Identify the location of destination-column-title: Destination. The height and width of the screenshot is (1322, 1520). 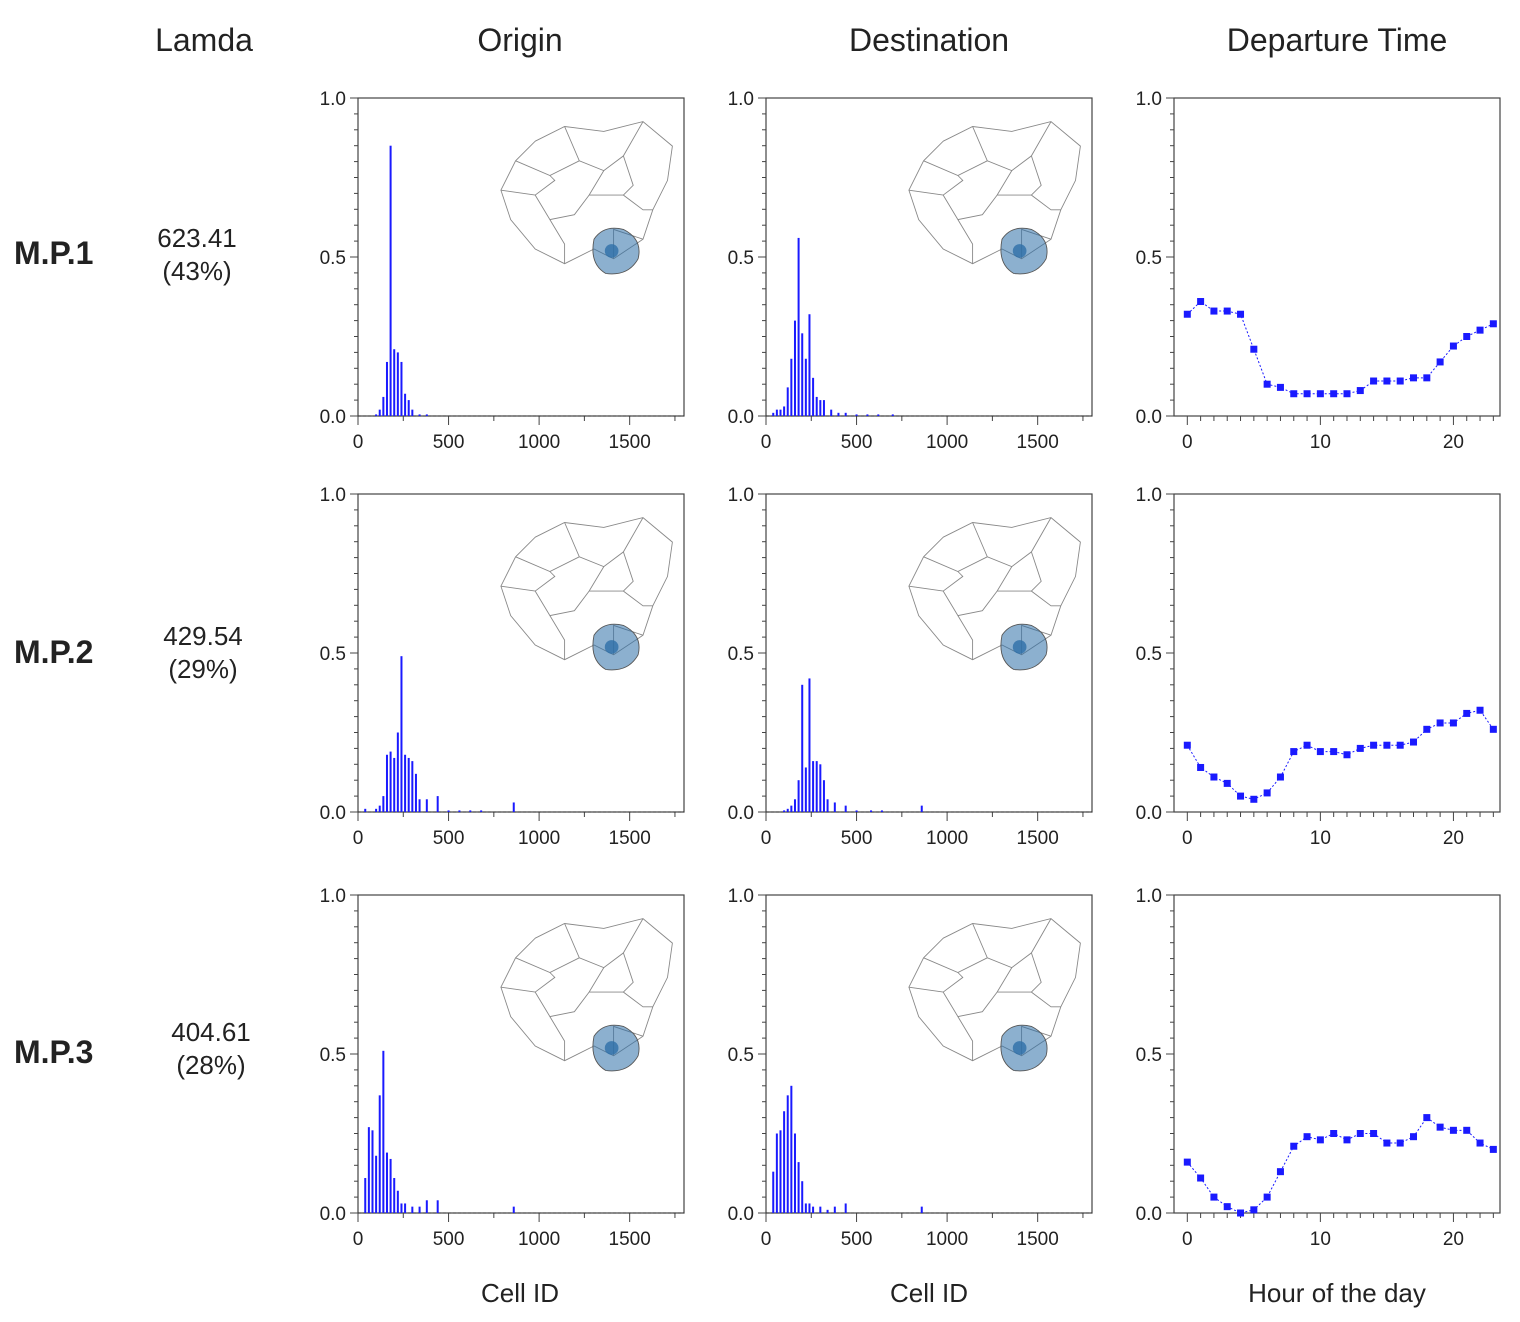
(929, 40).